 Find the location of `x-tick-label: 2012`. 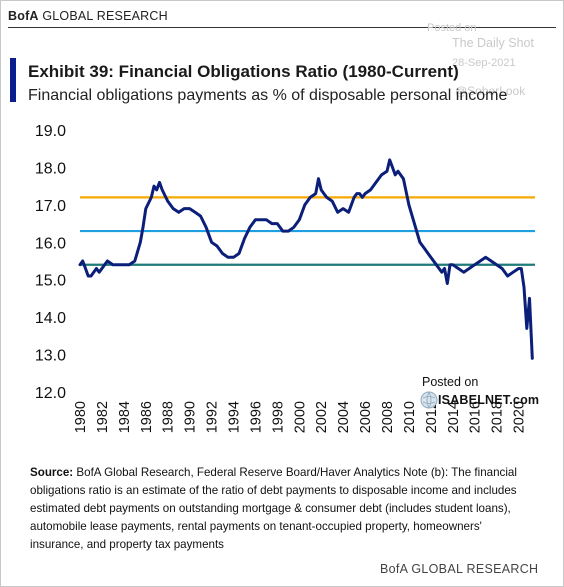

x-tick-label: 2012 is located at coordinates (432, 417).